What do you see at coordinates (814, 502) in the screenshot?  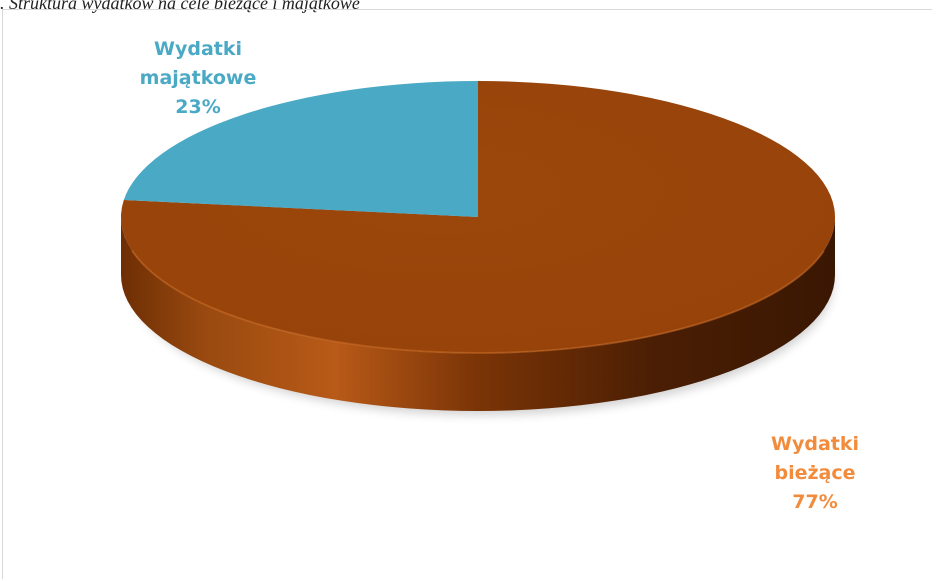 I see `label-biezace-percent: 77%` at bounding box center [814, 502].